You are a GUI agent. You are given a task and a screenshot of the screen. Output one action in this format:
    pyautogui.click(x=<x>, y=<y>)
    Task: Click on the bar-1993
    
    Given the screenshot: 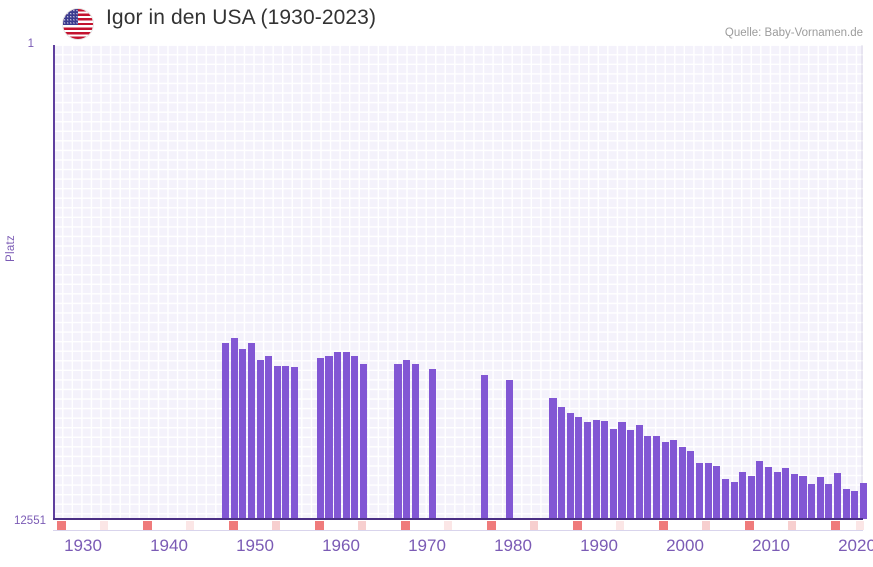 What is the action you would take?
    pyautogui.click(x=605, y=470)
    